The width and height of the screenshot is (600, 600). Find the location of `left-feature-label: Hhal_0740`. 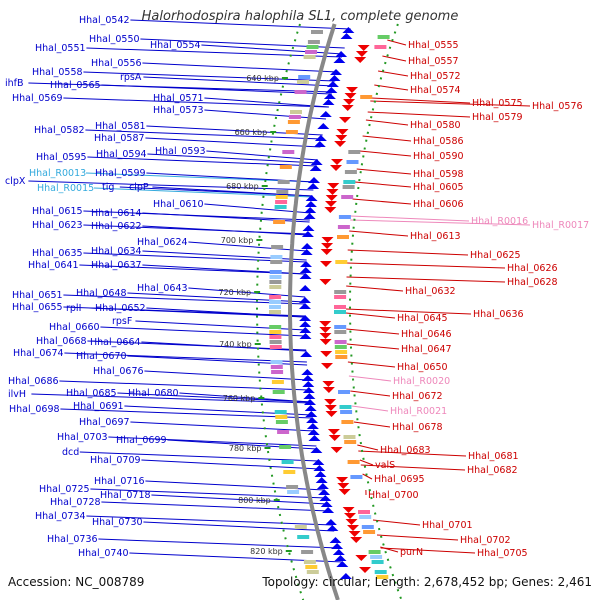

left-feature-label: Hhal_0740 is located at coordinates (103, 553).